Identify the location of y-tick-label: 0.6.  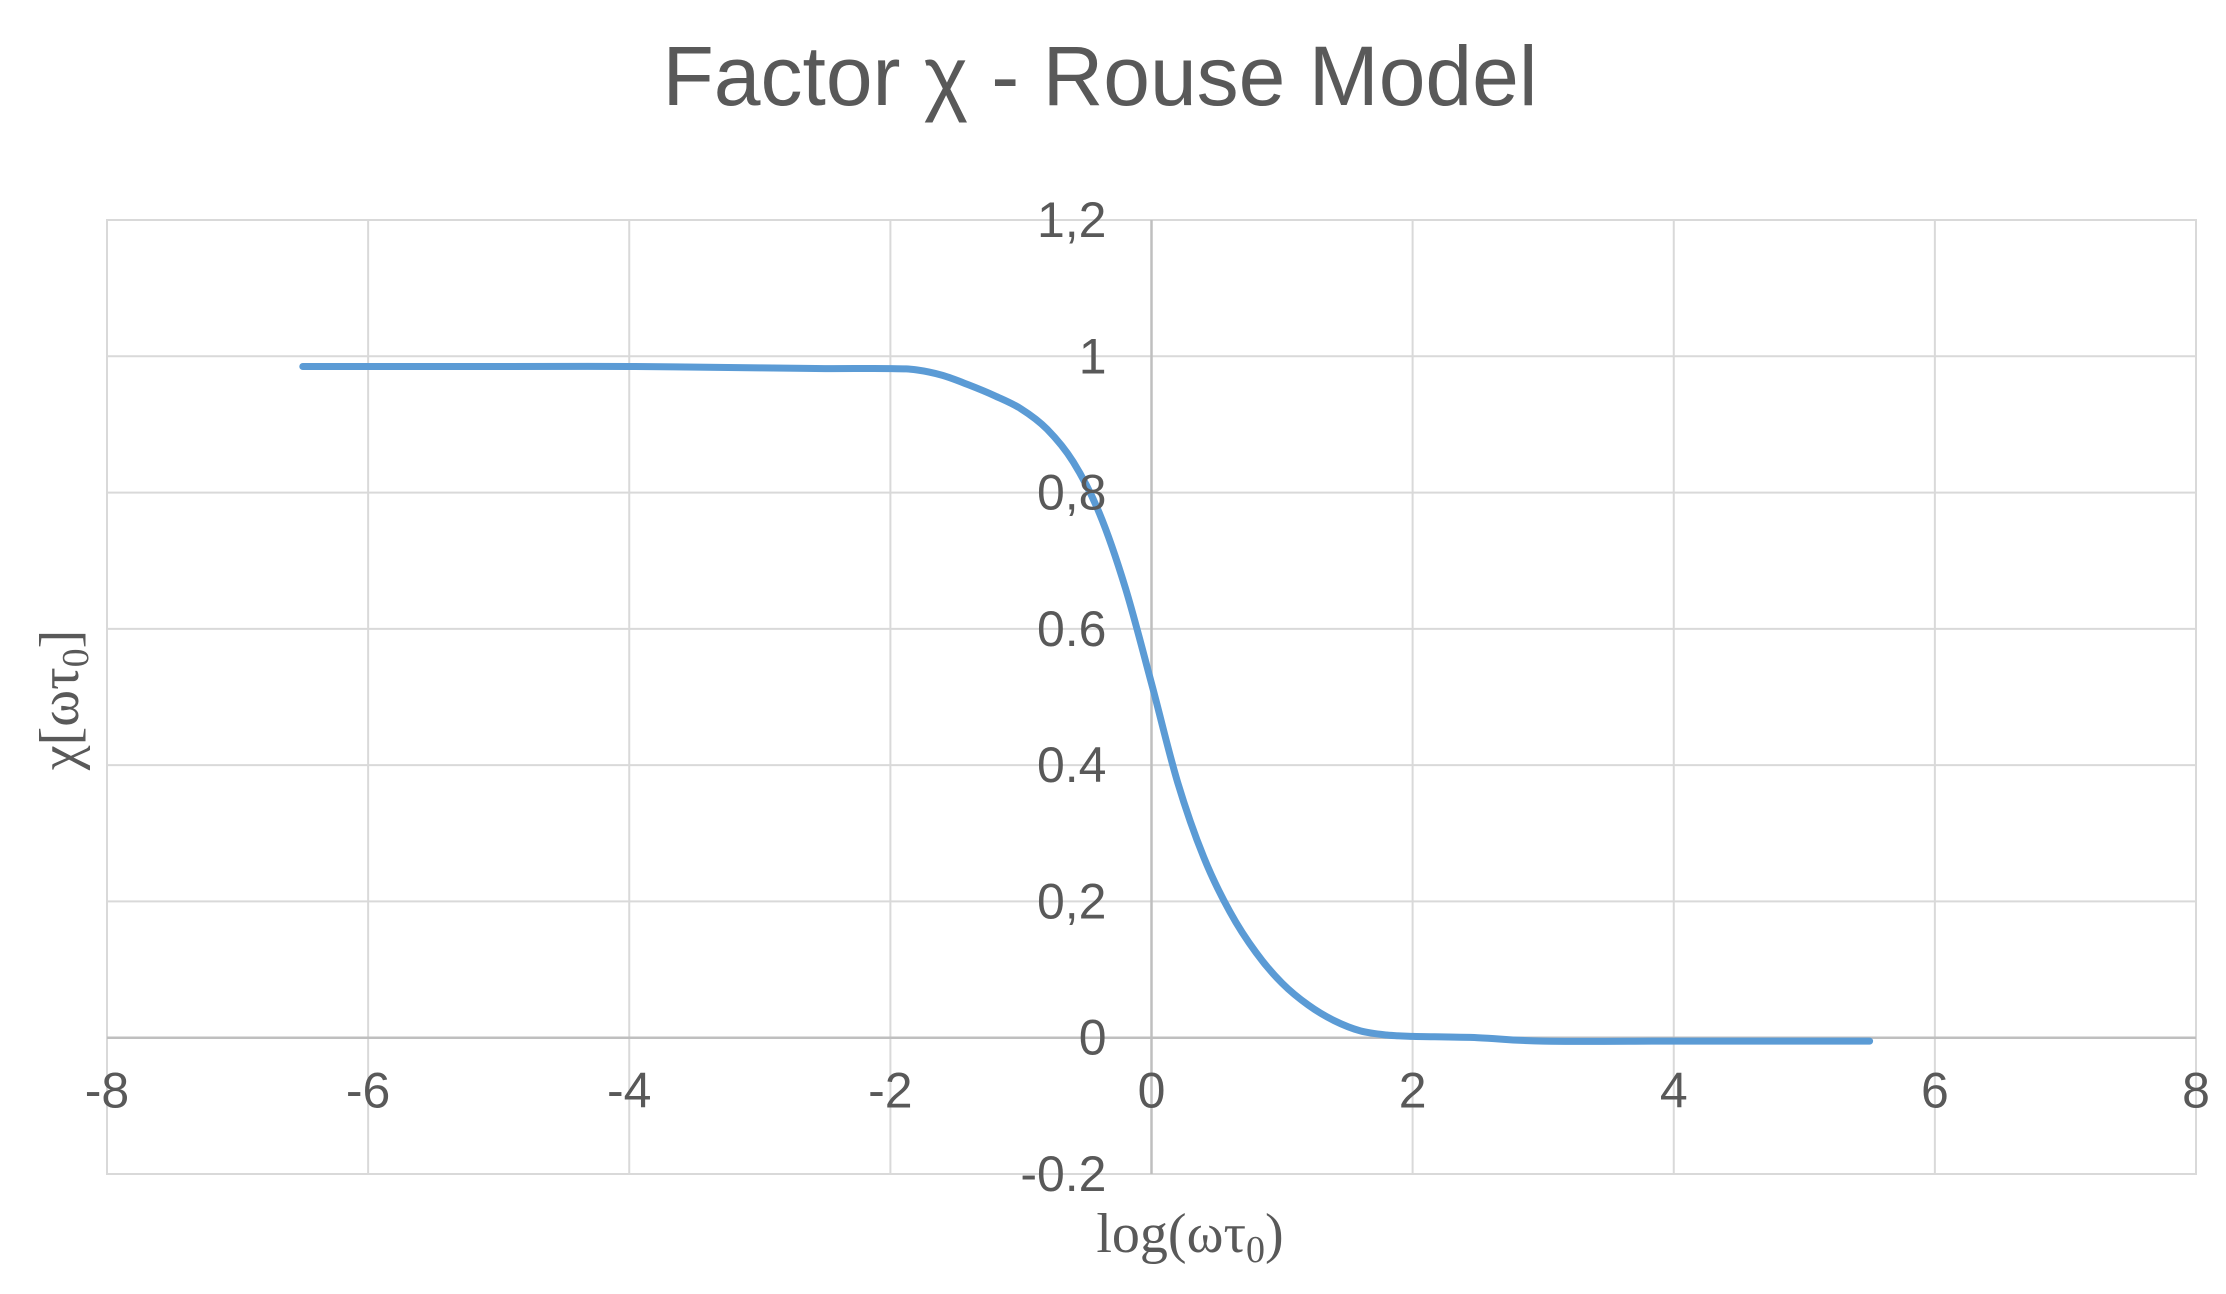
(1072, 629).